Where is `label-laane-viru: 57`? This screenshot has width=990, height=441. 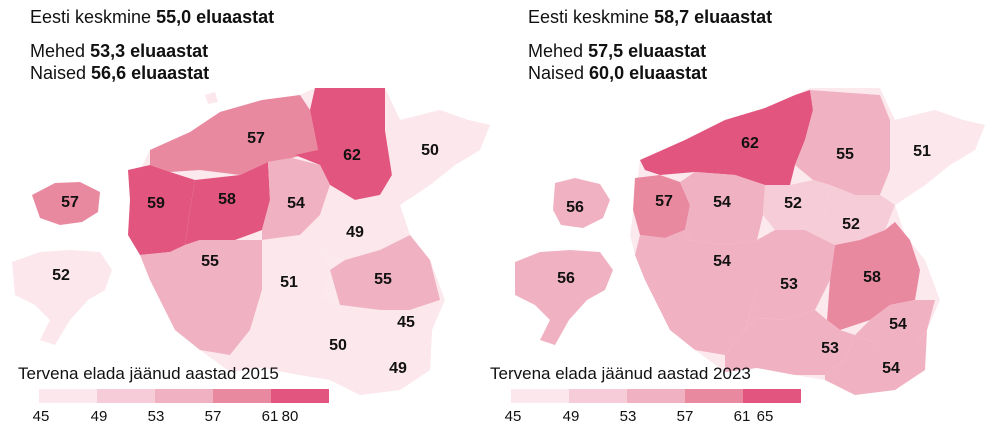 label-laane-viru: 57 is located at coordinates (256, 138).